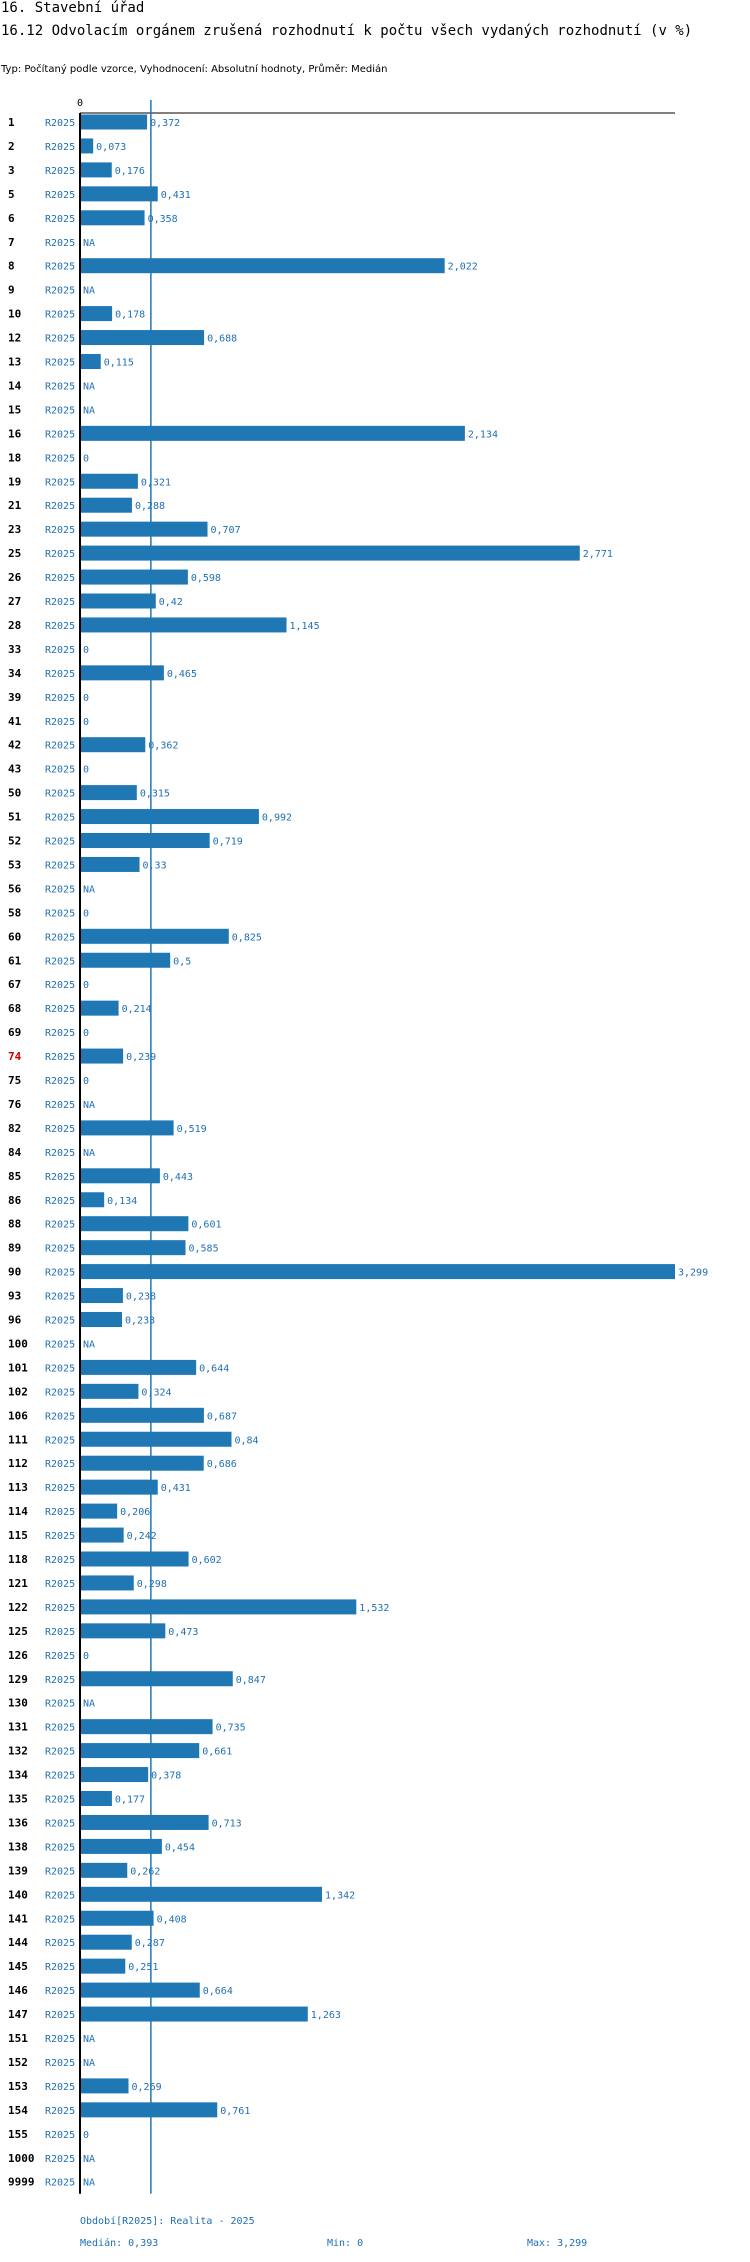 The width and height of the screenshot is (750, 2262). Describe the element at coordinates (18, 1415) in the screenshot. I see `category-label: 106` at that location.